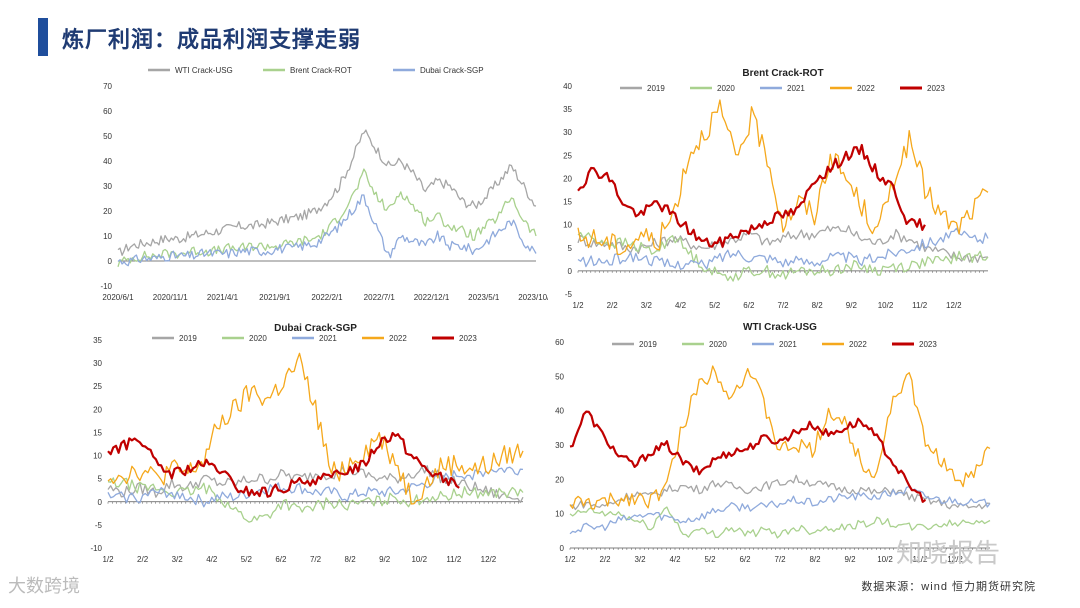  Describe the element at coordinates (815, 559) in the screenshot. I see `x-tick-label: 8/2` at that location.